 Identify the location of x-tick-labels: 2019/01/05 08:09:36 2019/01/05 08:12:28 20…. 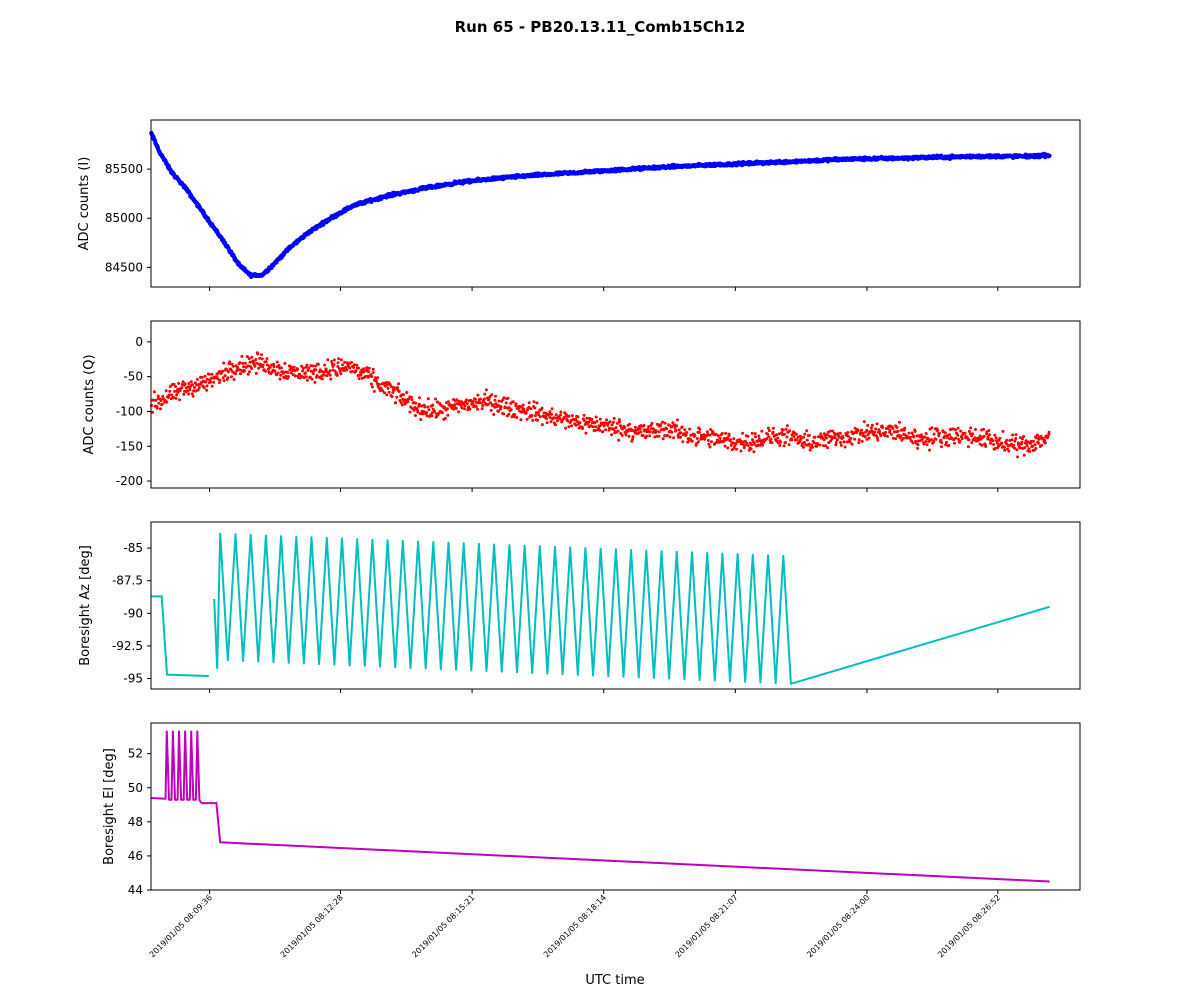
(575, 926).